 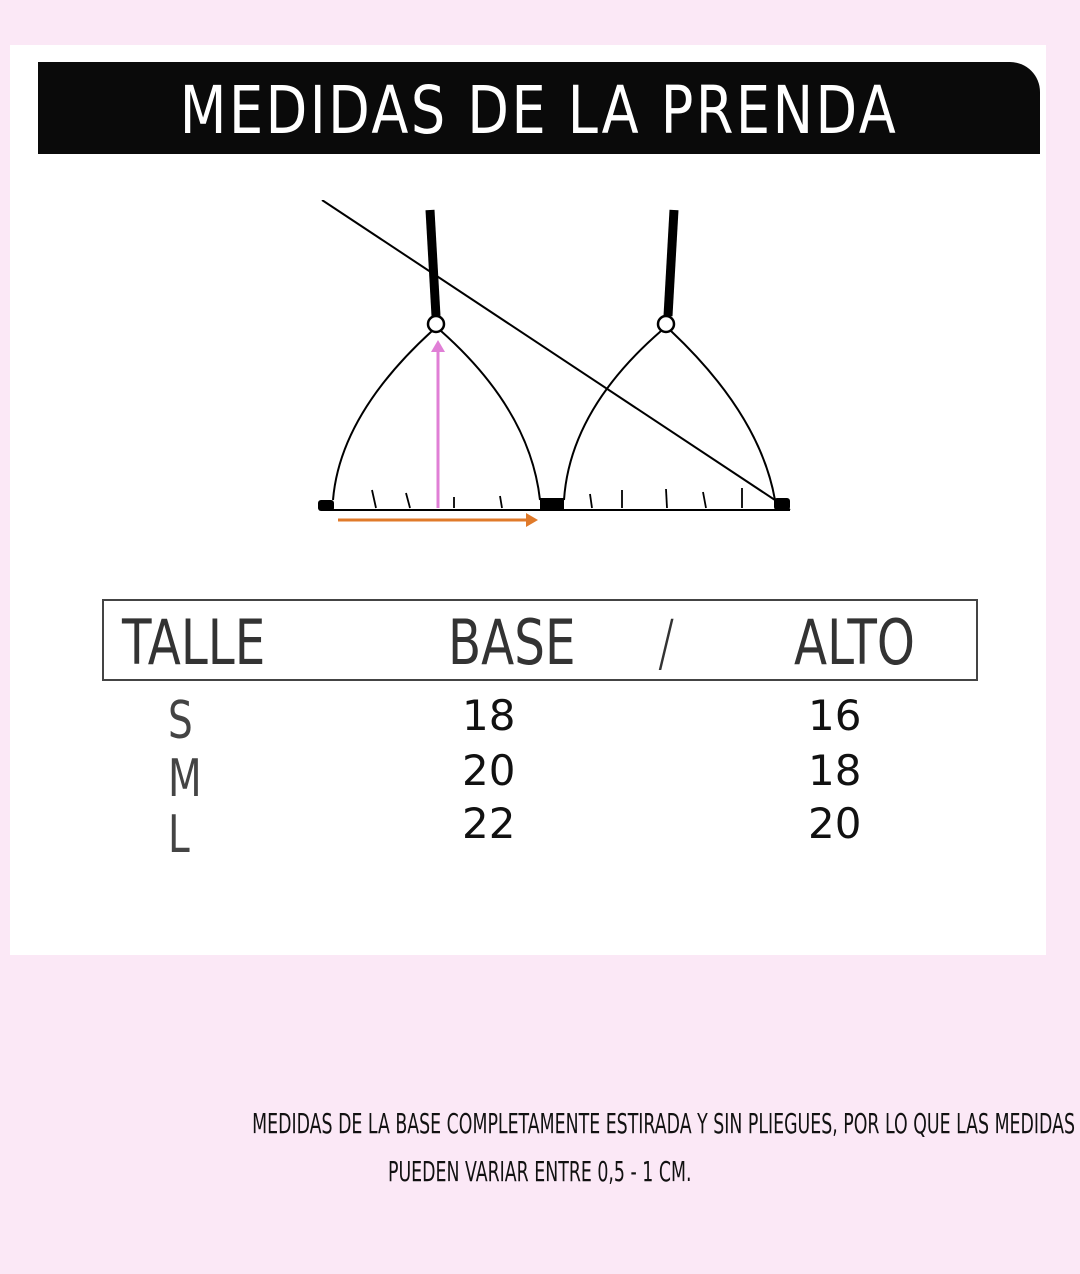 What do you see at coordinates (433, 263) in the screenshot?
I see `left-strap` at bounding box center [433, 263].